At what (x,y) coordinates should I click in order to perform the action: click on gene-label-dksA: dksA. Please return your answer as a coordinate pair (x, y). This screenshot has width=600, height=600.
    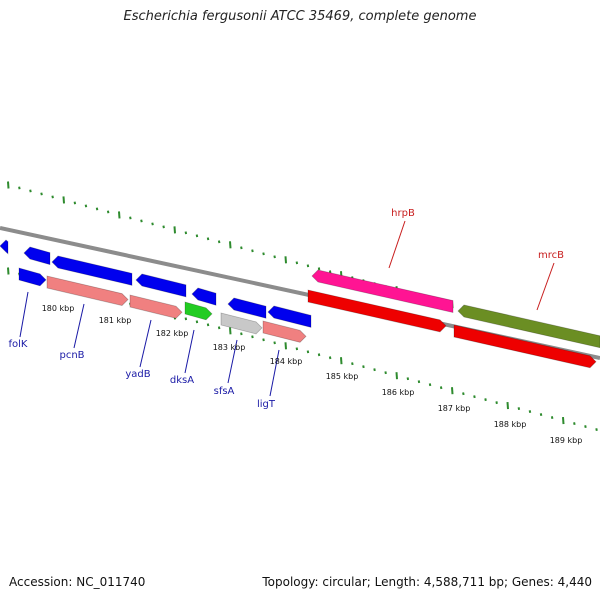
    Looking at the image, I should click on (182, 380).